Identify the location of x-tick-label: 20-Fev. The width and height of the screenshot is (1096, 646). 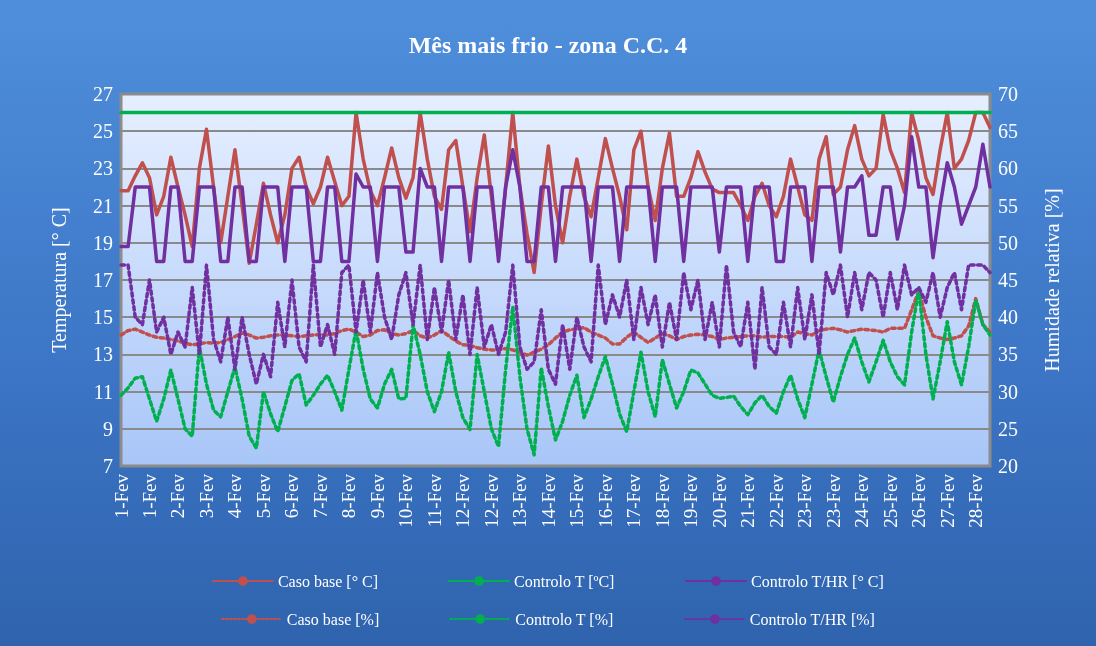
(719, 500).